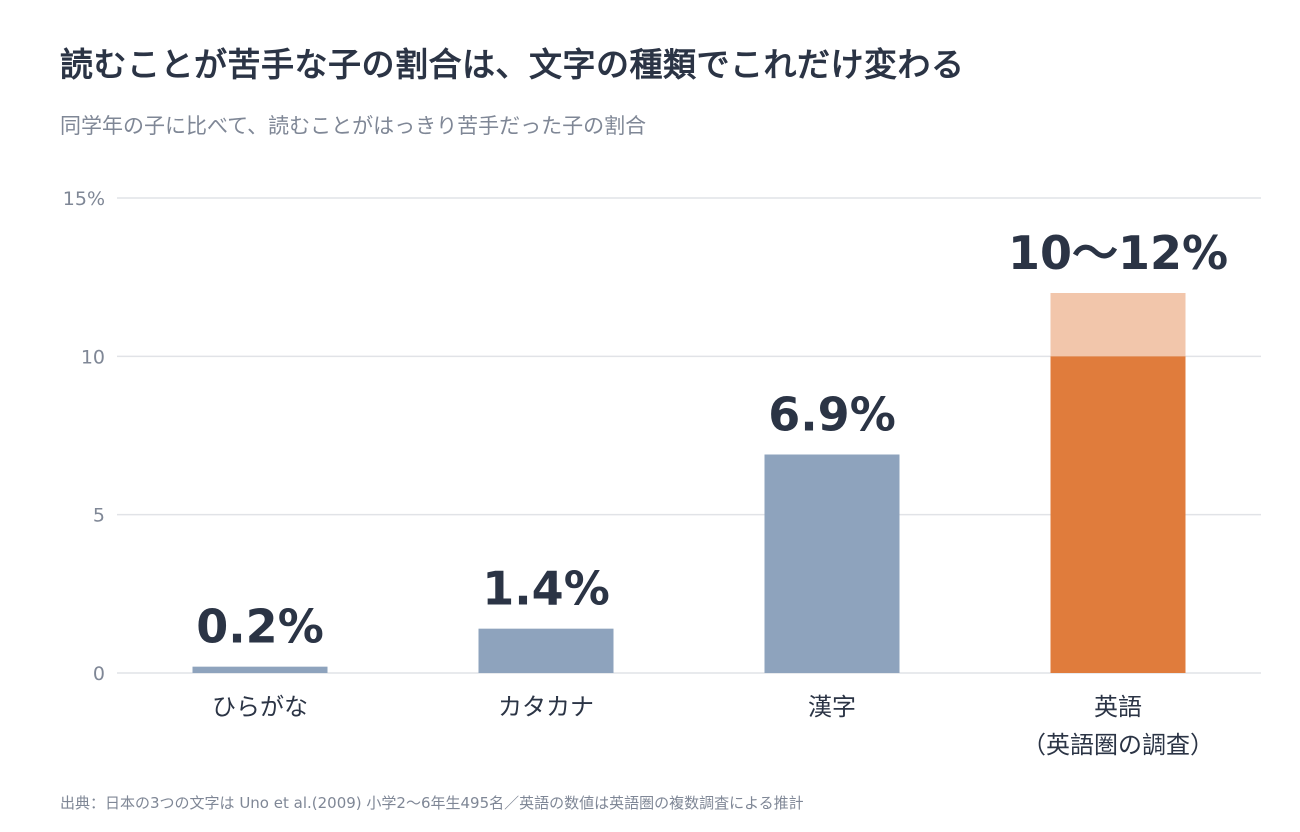 The width and height of the screenshot is (1300, 832). Describe the element at coordinates (93, 357) in the screenshot. I see `y-tick-label: 10` at that location.